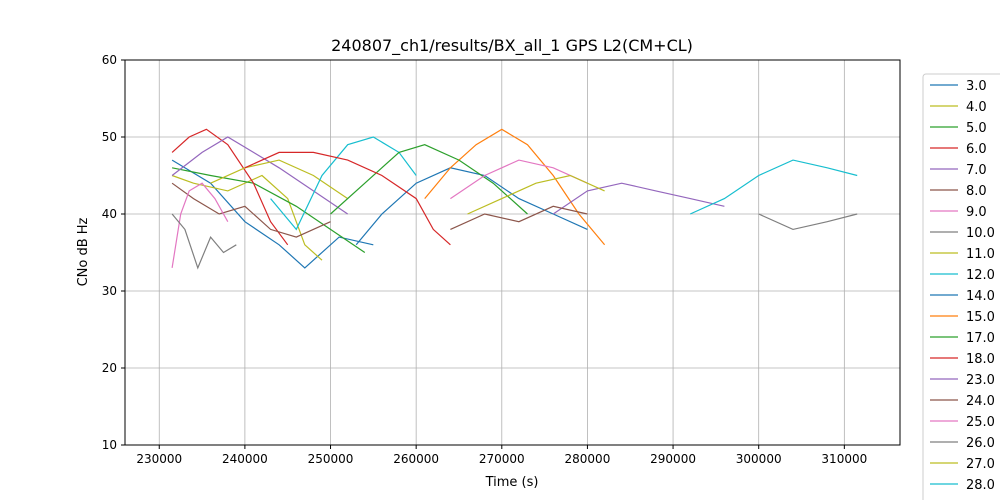  I want to click on x-tick-label: 240000, so click(245, 459).